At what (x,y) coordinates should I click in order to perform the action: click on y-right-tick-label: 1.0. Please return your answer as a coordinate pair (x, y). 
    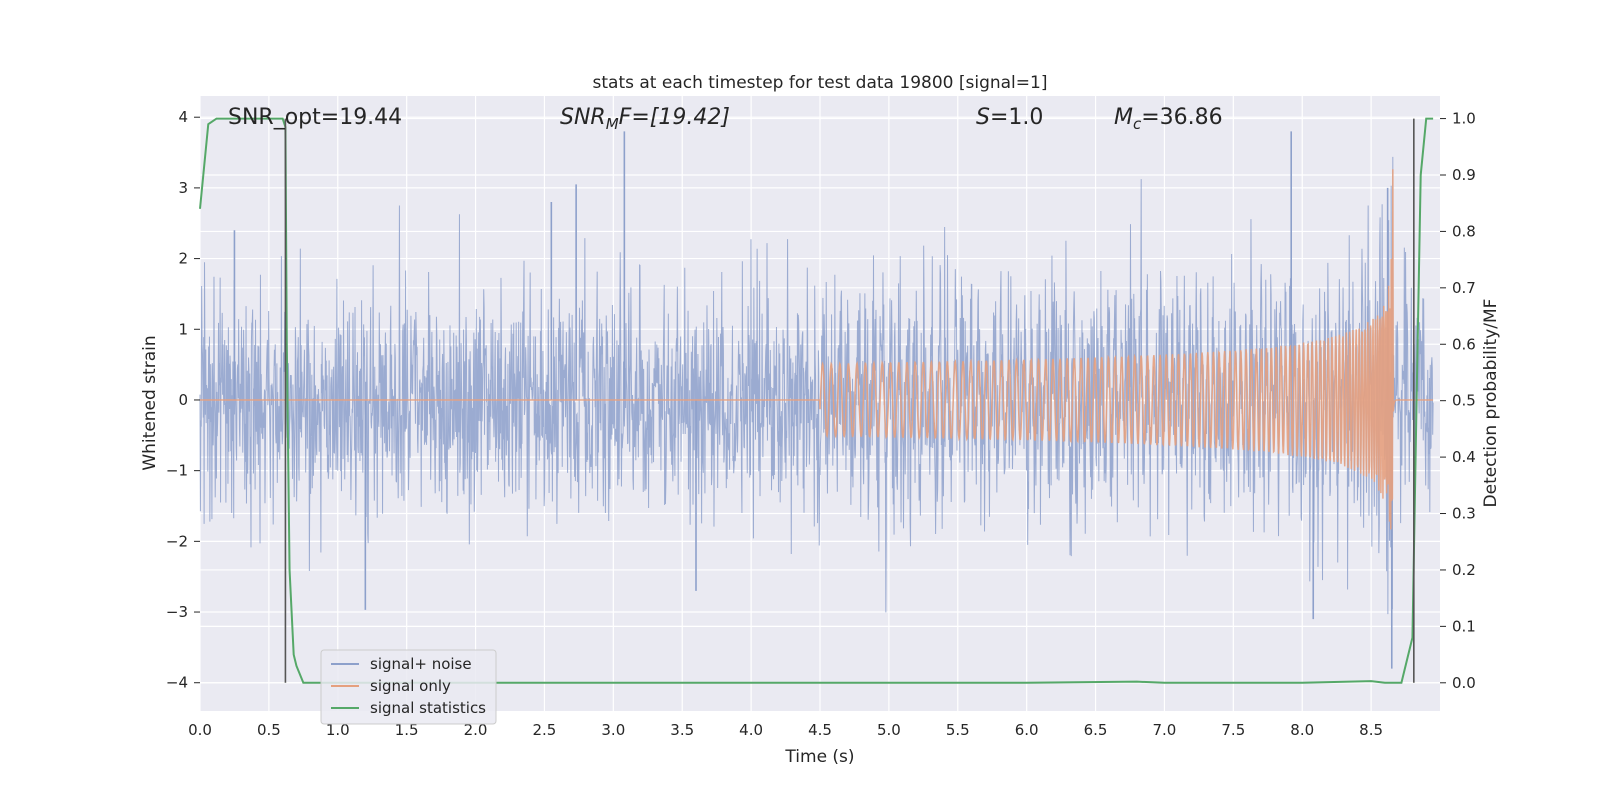
    Looking at the image, I should click on (1464, 119).